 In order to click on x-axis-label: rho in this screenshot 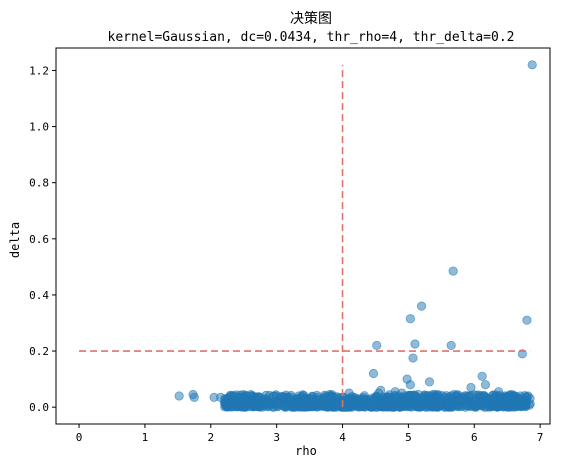, I will do `click(306, 451)`.